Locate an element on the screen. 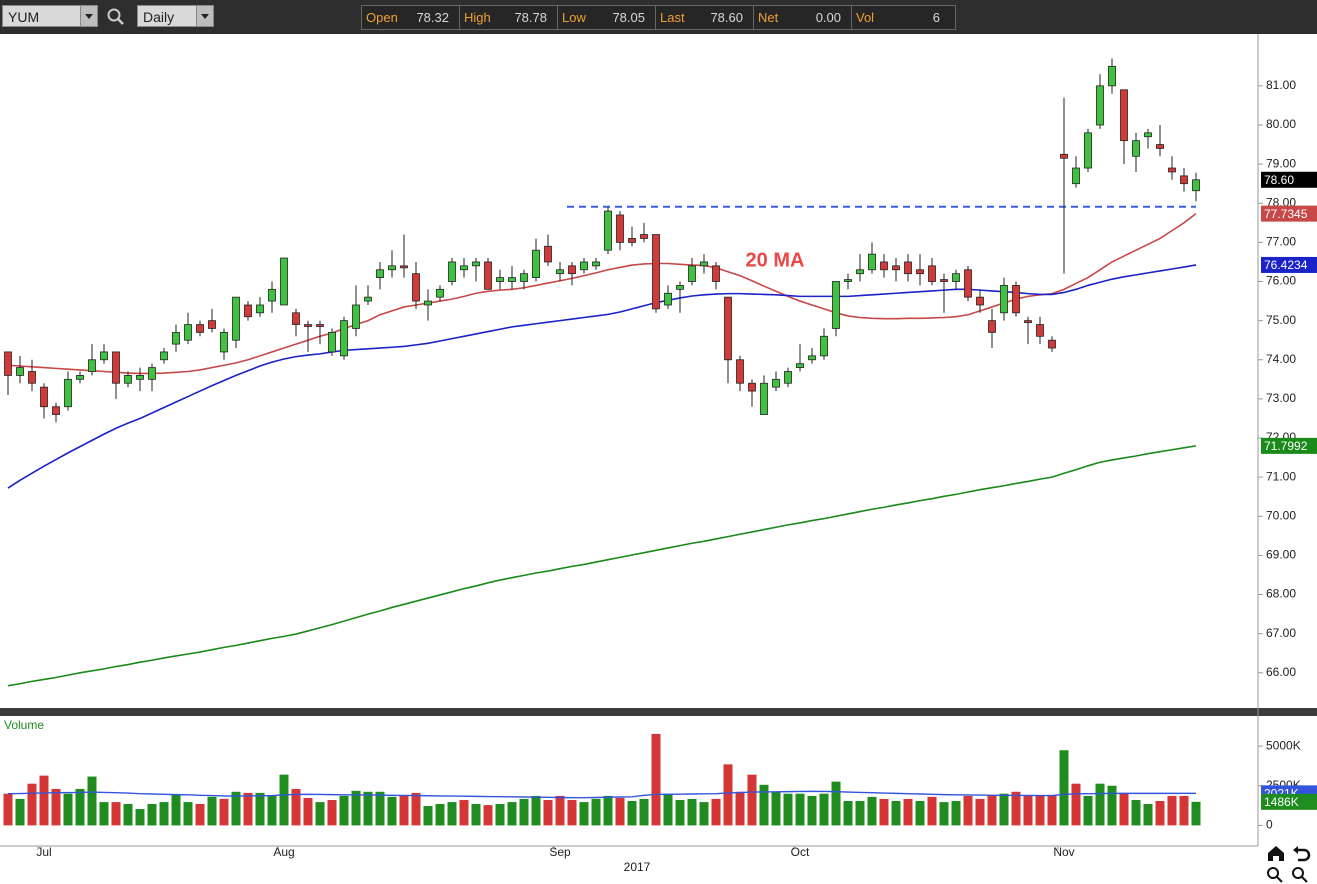 This screenshot has width=1317, height=884. quote-cell: Net 0.00 is located at coordinates (803, 17).